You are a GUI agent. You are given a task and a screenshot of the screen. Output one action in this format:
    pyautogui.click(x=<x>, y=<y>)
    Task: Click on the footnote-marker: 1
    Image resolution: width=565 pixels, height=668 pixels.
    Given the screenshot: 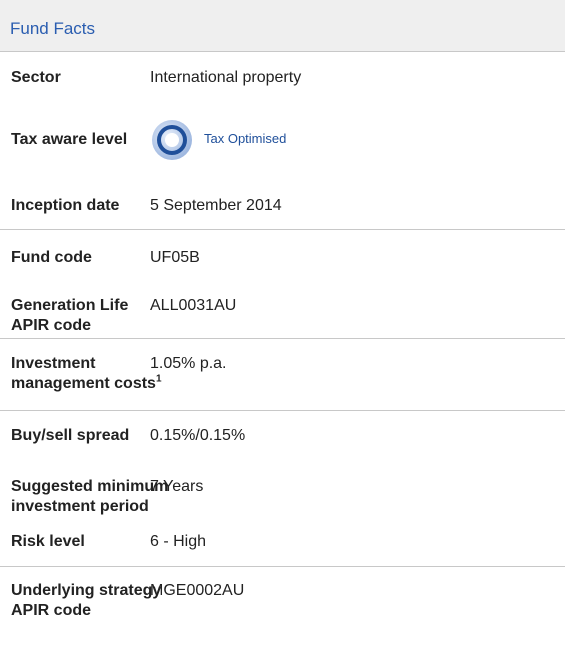 What is the action you would take?
    pyautogui.click(x=158, y=379)
    